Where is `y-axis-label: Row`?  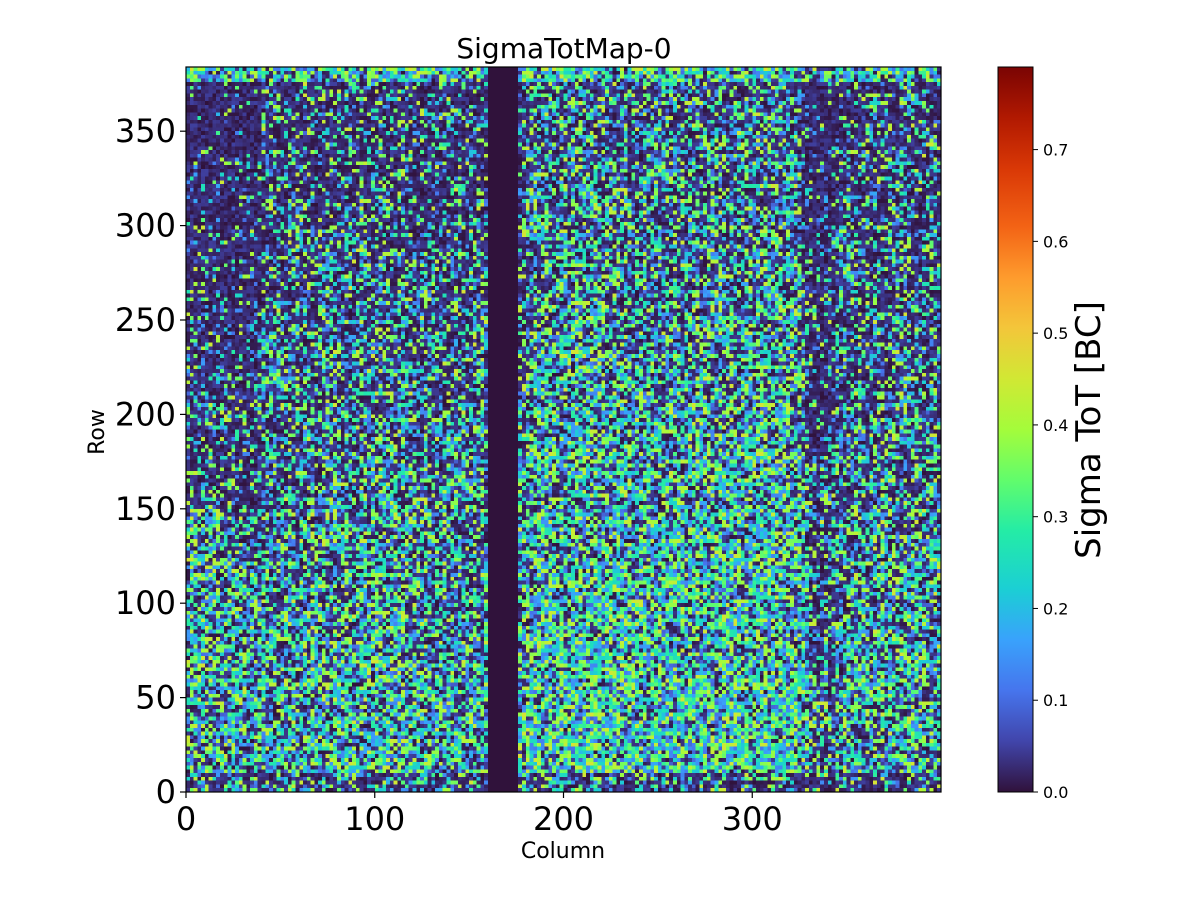 y-axis-label: Row is located at coordinates (97, 432).